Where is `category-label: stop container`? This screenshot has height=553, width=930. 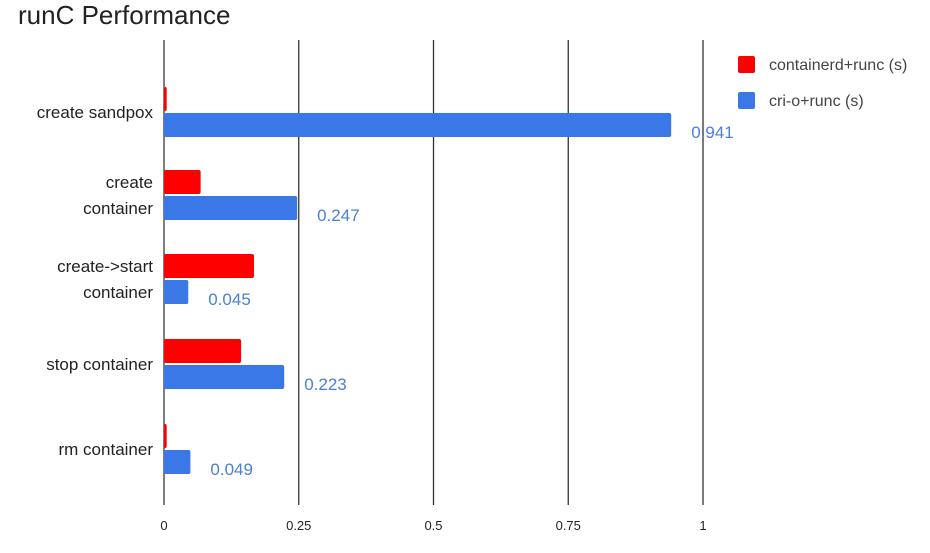
category-label: stop container is located at coordinates (99, 364).